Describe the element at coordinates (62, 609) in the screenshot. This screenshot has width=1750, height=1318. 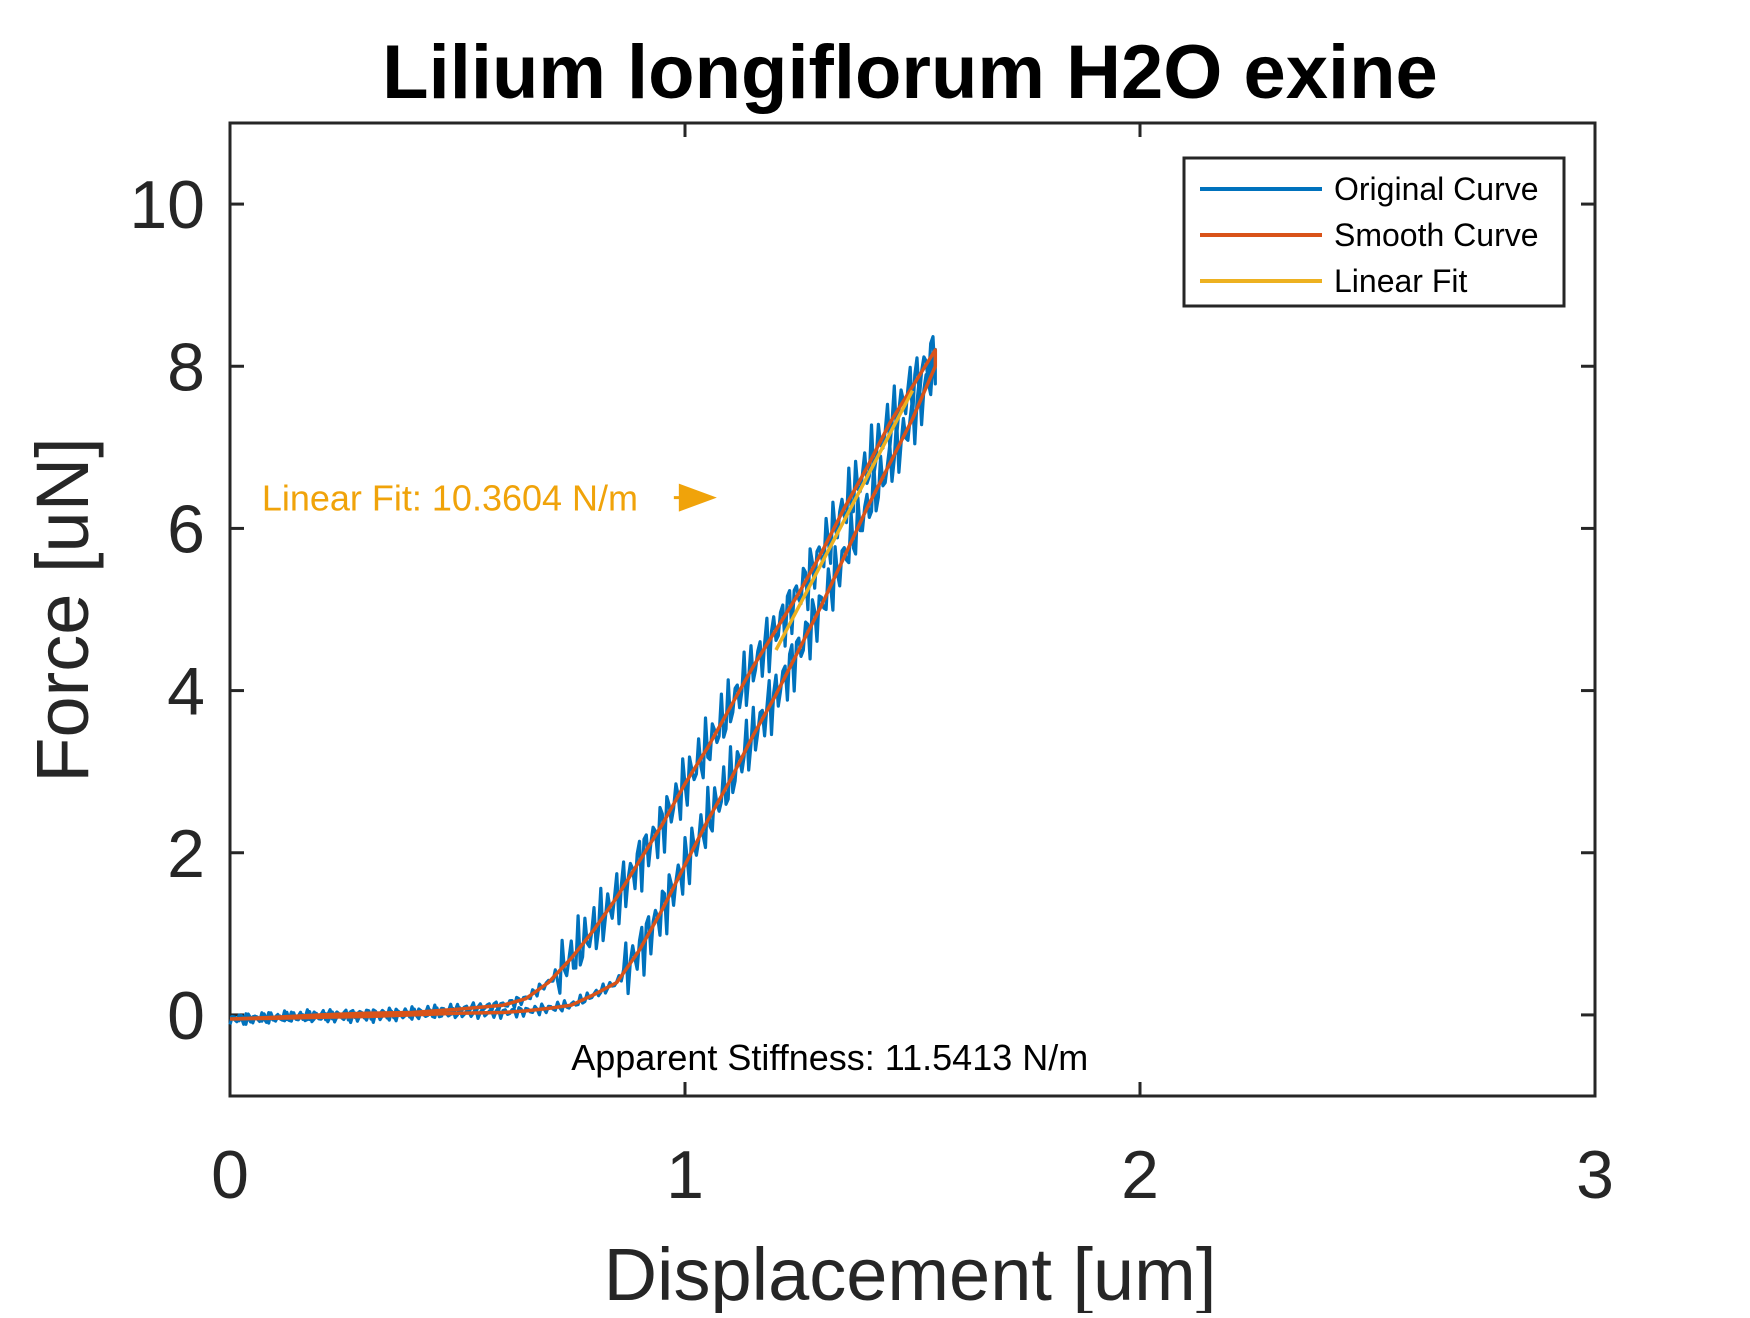
I see `y-axis-label: Force [uN]` at that location.